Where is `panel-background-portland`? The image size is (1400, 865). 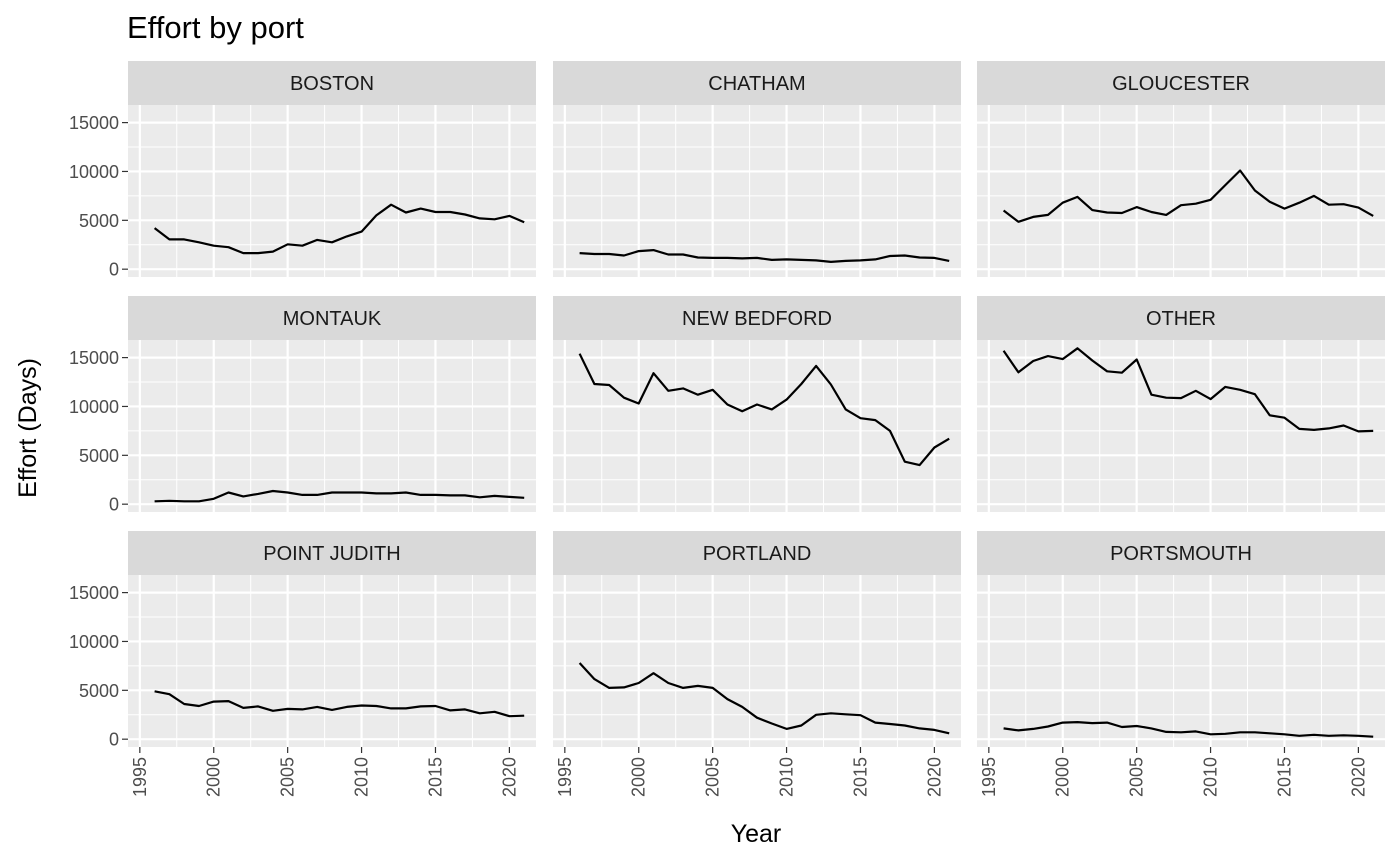
panel-background-portland is located at coordinates (757, 661).